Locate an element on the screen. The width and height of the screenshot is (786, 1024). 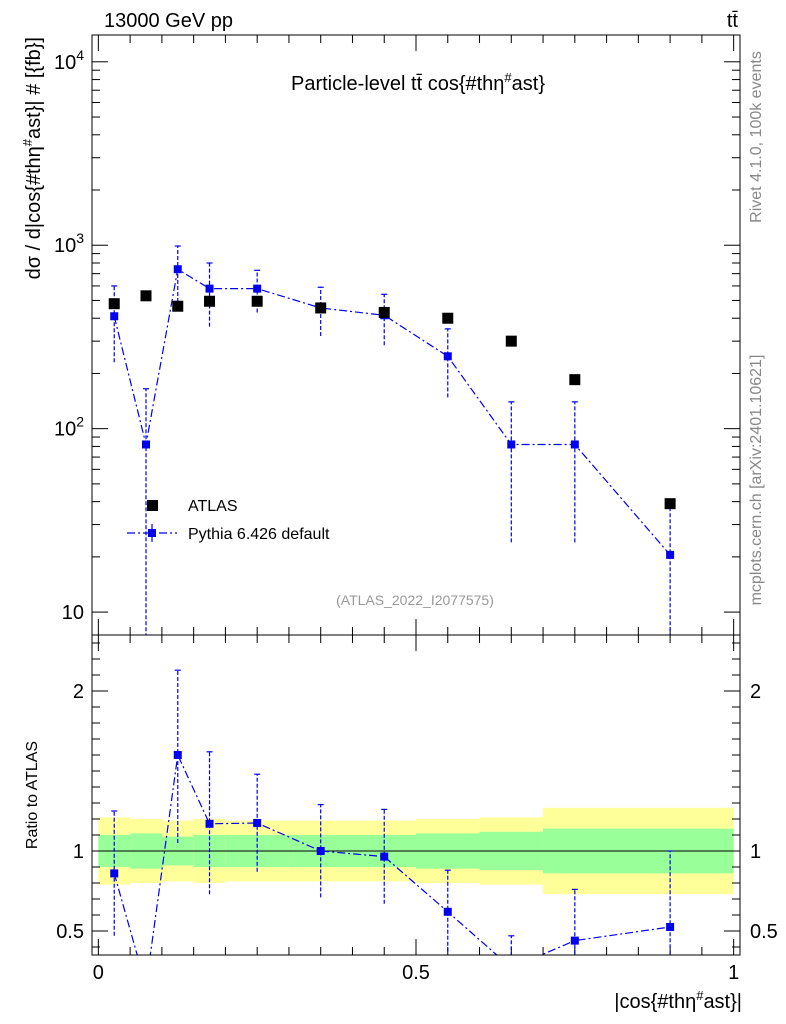
process-label: tt̄ is located at coordinates (733, 21).